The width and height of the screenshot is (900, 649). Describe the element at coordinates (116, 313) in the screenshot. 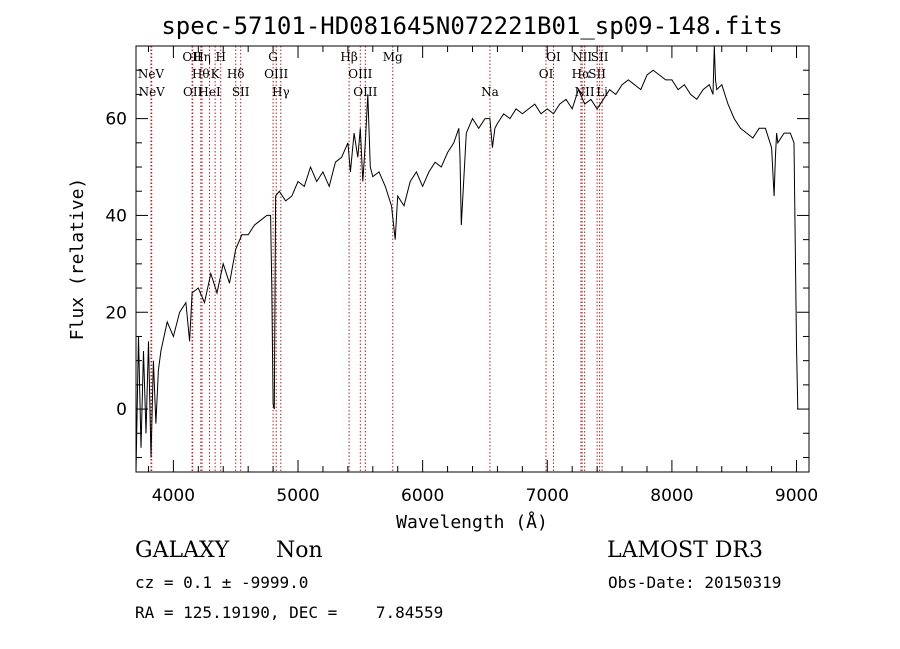

I see `y-tick-label: 20` at that location.